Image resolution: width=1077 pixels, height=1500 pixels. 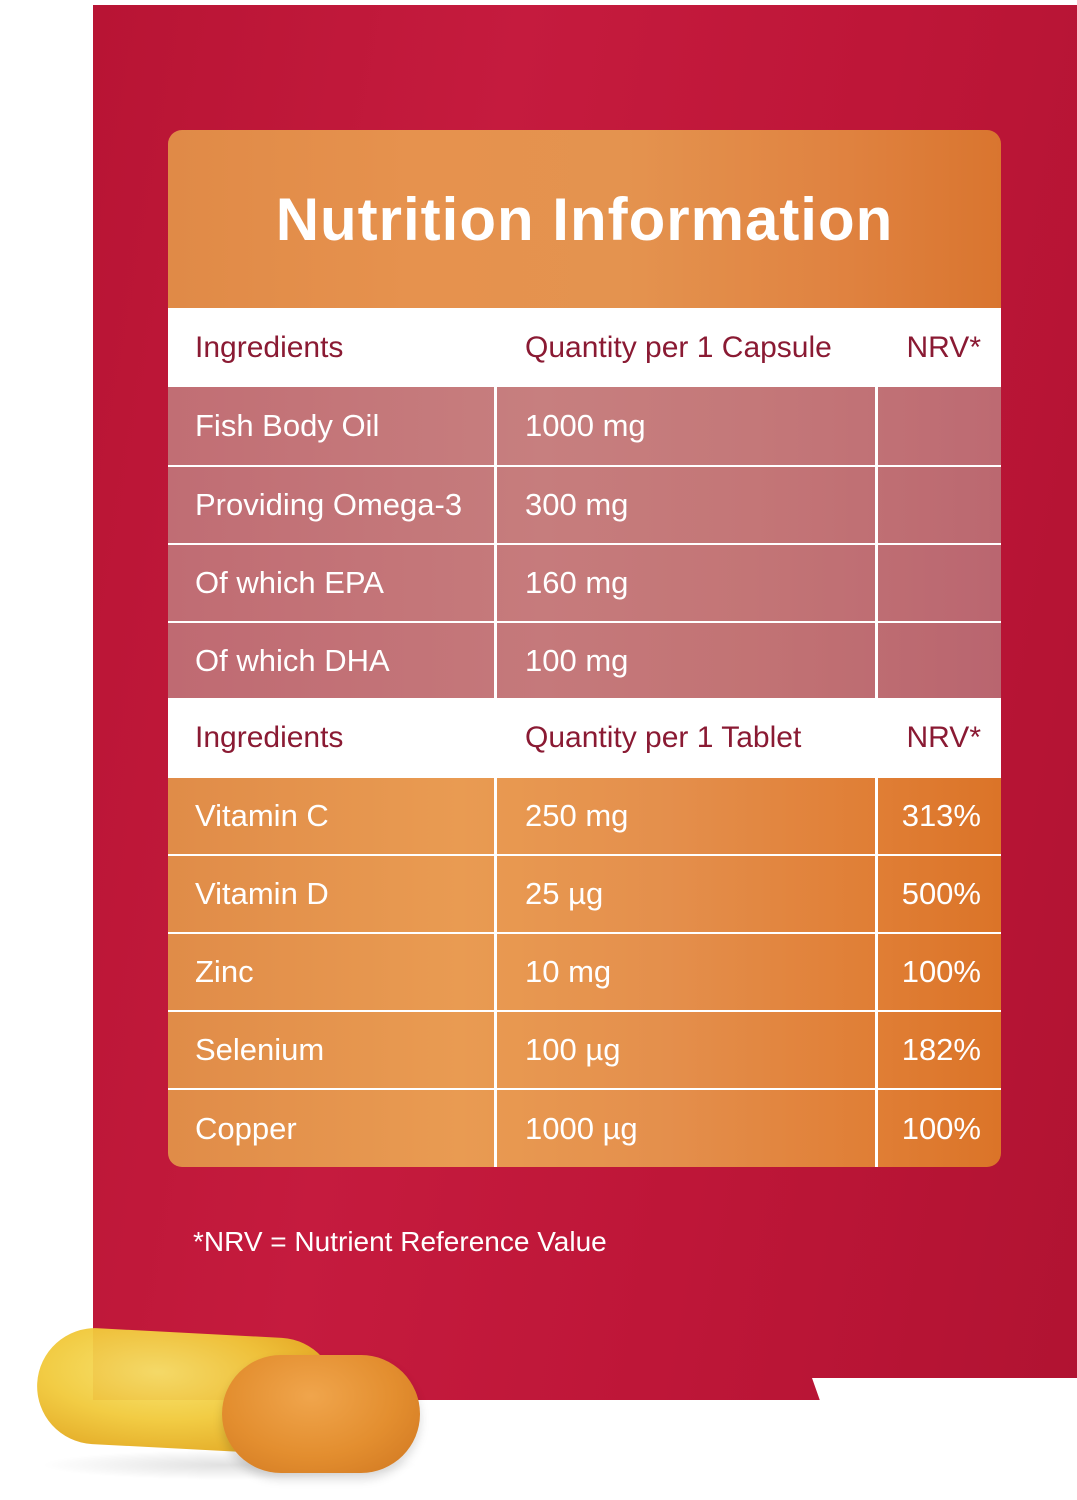 What do you see at coordinates (584, 219) in the screenshot?
I see `nutrition-title: Nutrition Information` at bounding box center [584, 219].